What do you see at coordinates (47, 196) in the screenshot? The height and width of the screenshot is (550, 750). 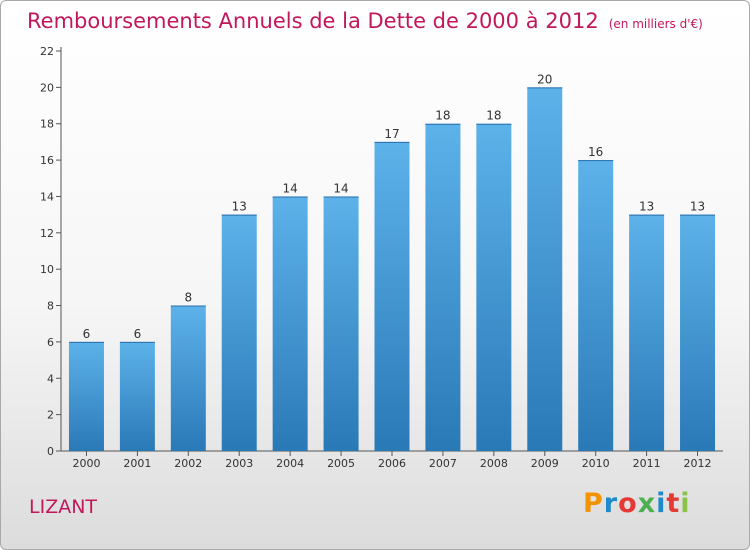 I see `y-tick-label: 14` at bounding box center [47, 196].